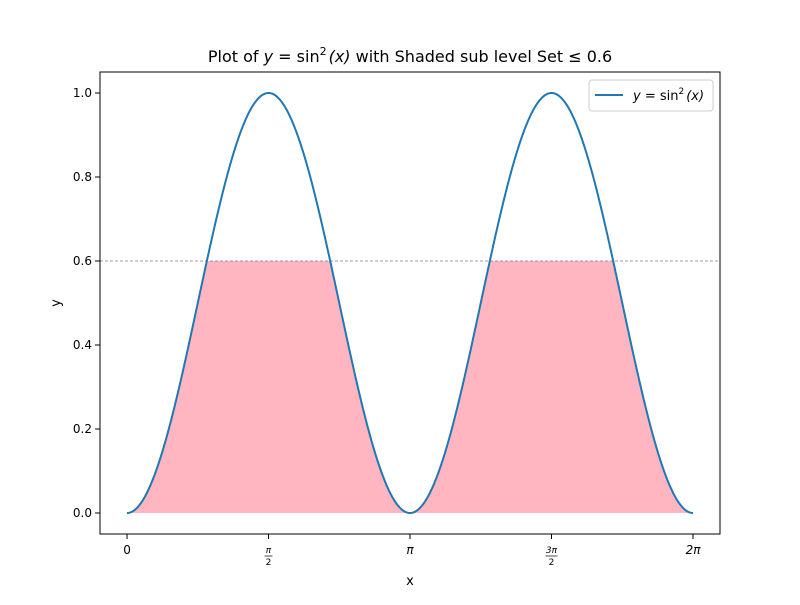 The width and height of the screenshot is (800, 605). I want to click on x-tick-label: π2, so click(268, 557).